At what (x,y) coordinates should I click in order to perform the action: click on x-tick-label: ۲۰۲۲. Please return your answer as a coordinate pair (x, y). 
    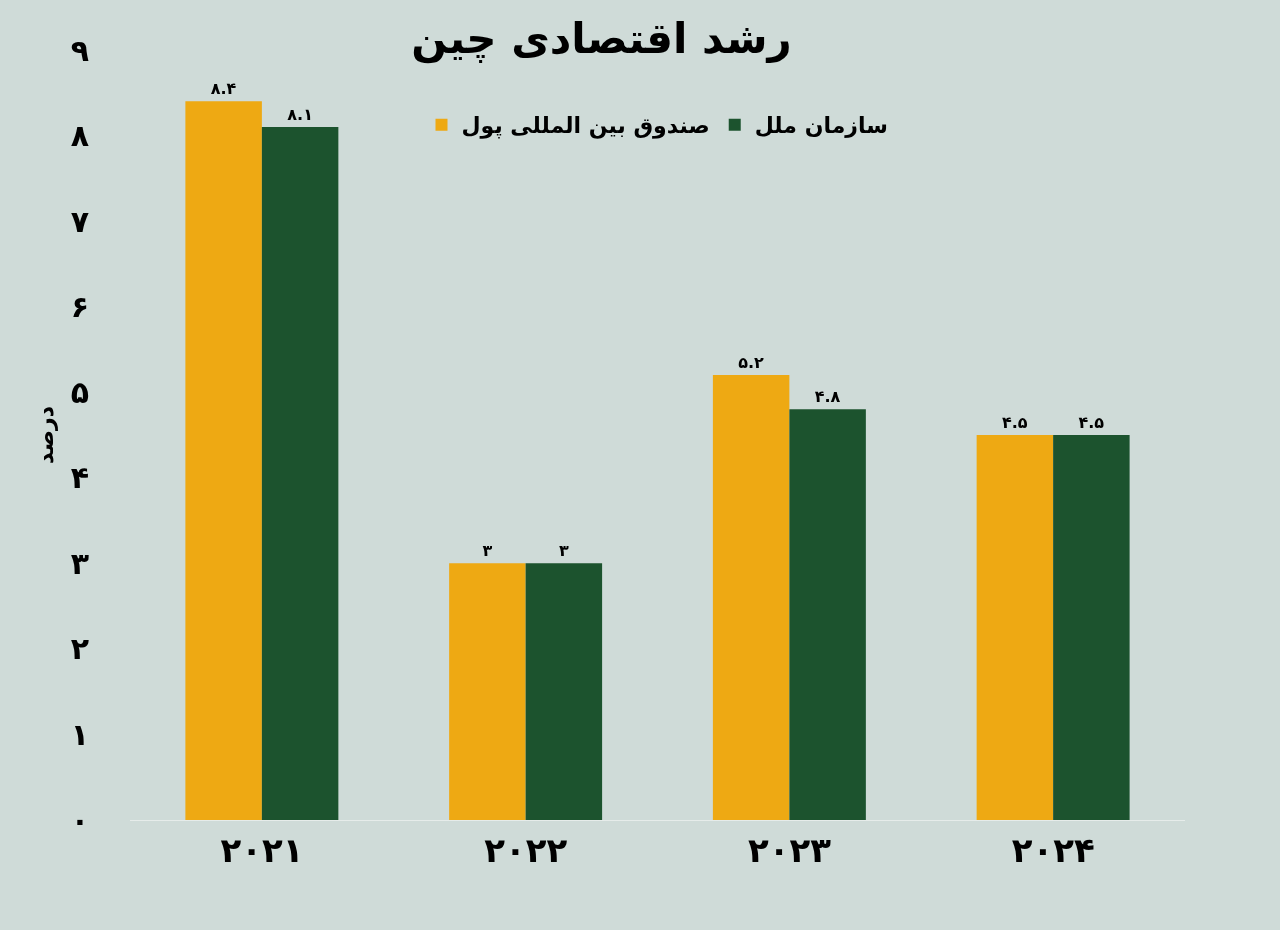
    Looking at the image, I should click on (526, 849).